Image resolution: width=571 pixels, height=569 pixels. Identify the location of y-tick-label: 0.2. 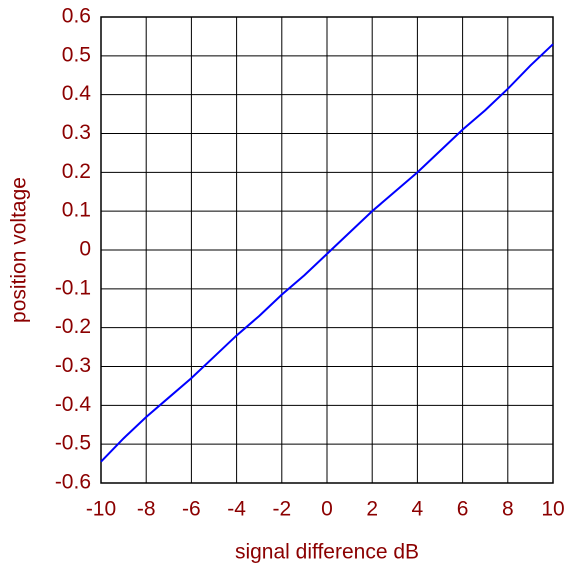
(76, 171).